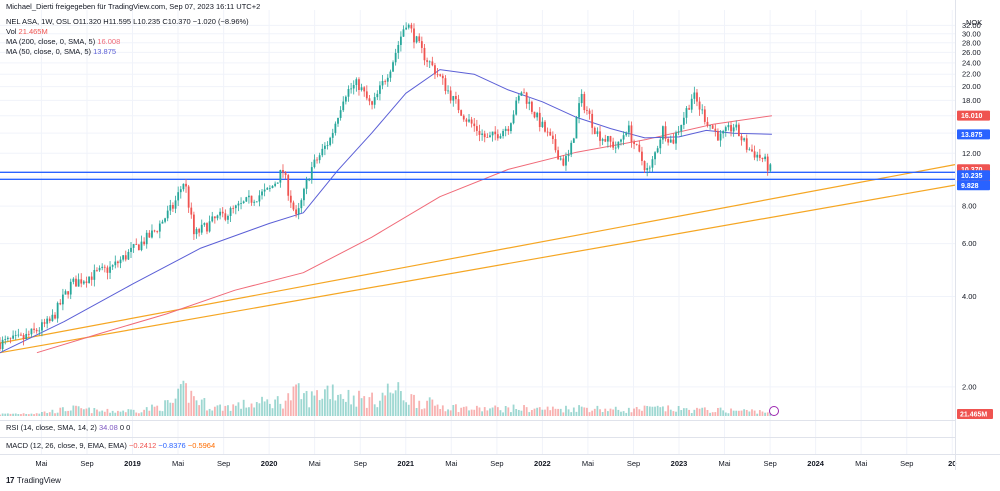 The height and width of the screenshot is (491, 1000). I want to click on legend-ma200: MA (200, close, 0, SMA, 5) 16.008, so click(63, 41).